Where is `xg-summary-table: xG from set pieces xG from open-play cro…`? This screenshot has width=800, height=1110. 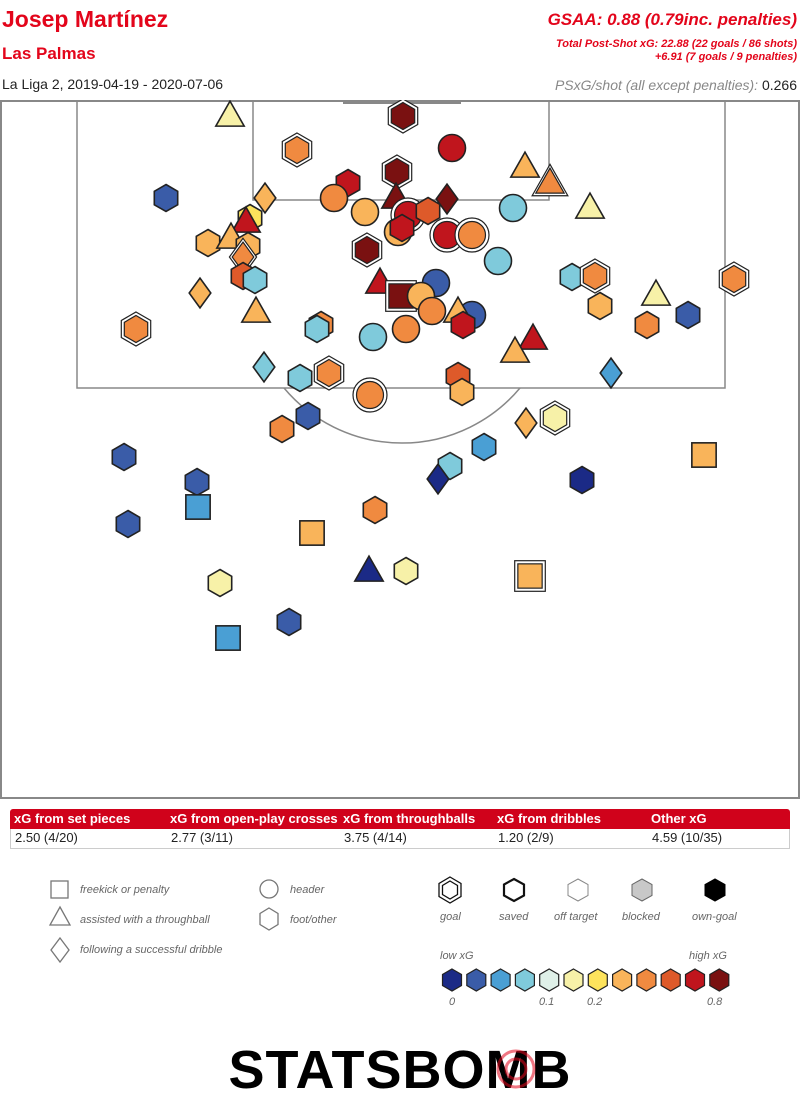
xg-summary-table: xG from set pieces xG from open-play cro… is located at coordinates (400, 829).